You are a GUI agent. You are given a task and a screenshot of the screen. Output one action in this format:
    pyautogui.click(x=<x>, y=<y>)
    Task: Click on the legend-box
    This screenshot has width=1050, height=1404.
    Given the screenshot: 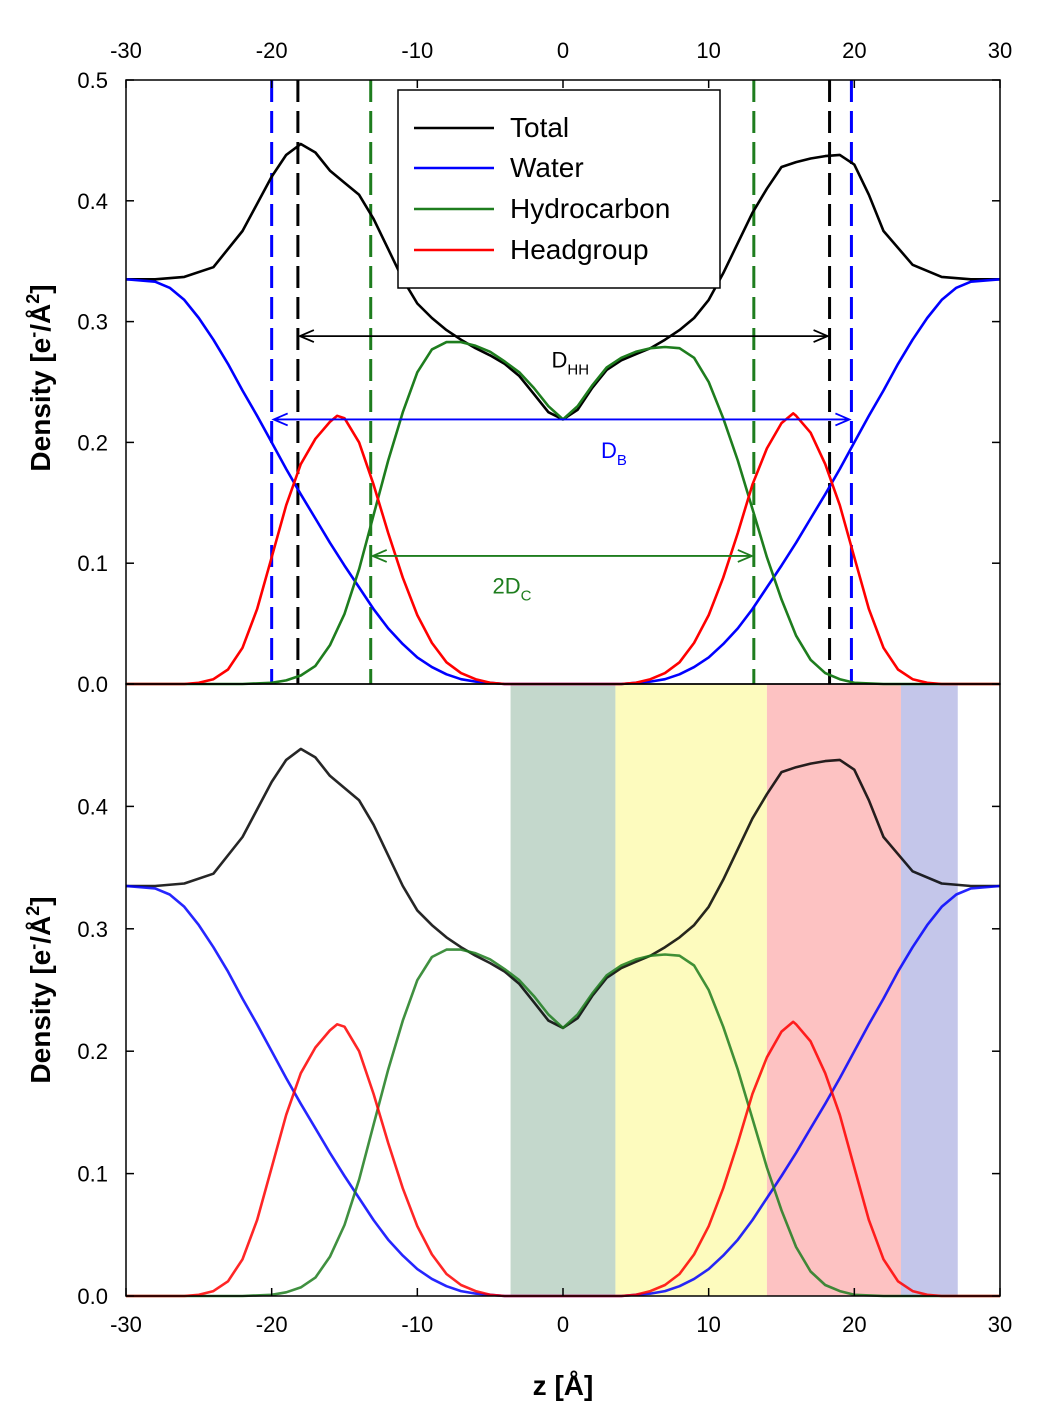 What is the action you would take?
    pyautogui.click(x=559, y=189)
    